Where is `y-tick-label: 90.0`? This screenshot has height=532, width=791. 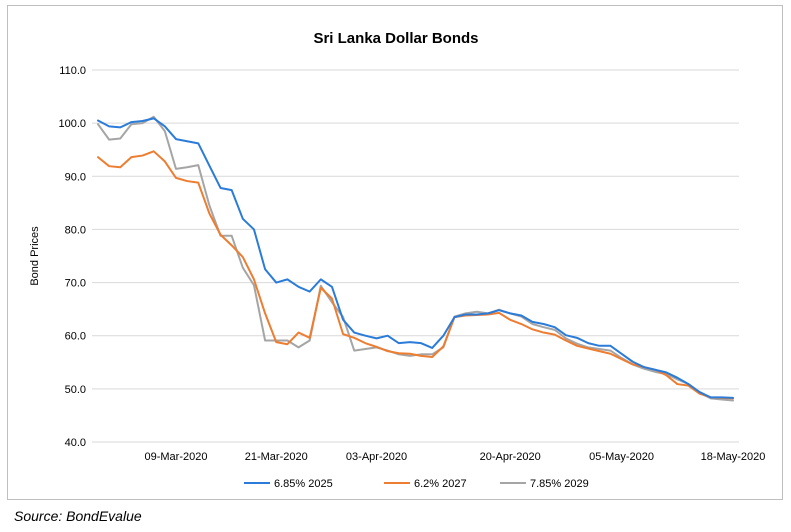 y-tick-label: 90.0 is located at coordinates (75, 177).